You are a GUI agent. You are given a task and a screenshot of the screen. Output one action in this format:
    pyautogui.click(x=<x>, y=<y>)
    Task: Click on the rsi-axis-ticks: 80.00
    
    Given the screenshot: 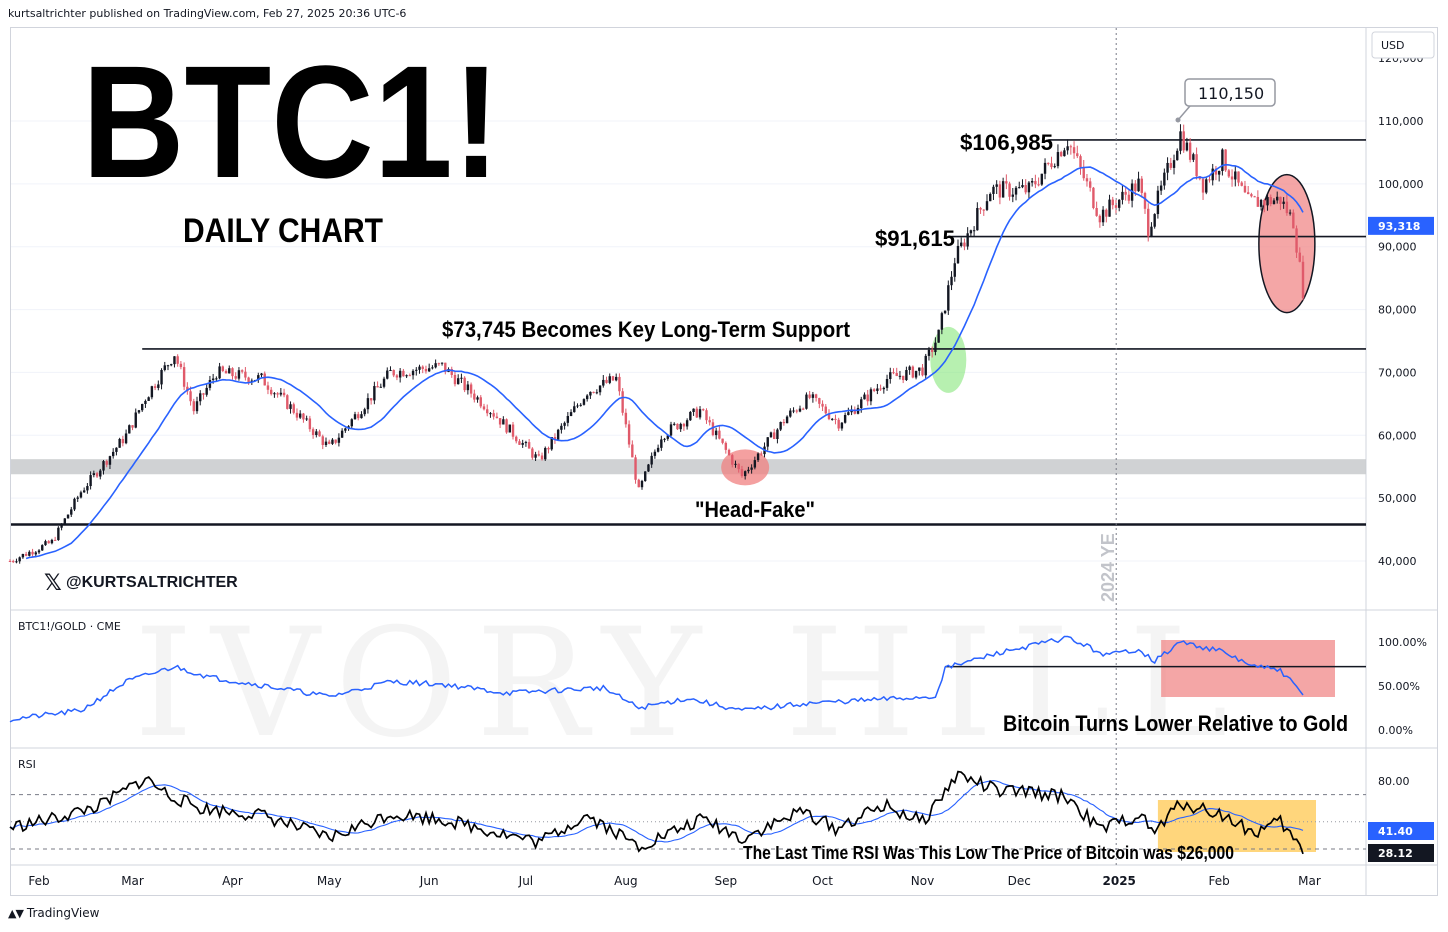 What is the action you would take?
    pyautogui.click(x=1394, y=781)
    